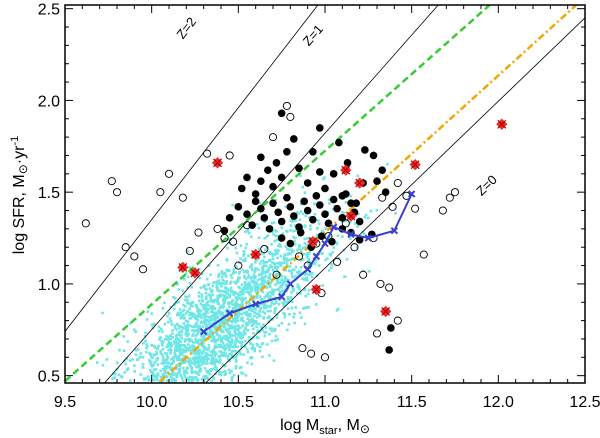 The image size is (600, 438). I want to click on redshift-label-2: Z=0, so click(486, 185).